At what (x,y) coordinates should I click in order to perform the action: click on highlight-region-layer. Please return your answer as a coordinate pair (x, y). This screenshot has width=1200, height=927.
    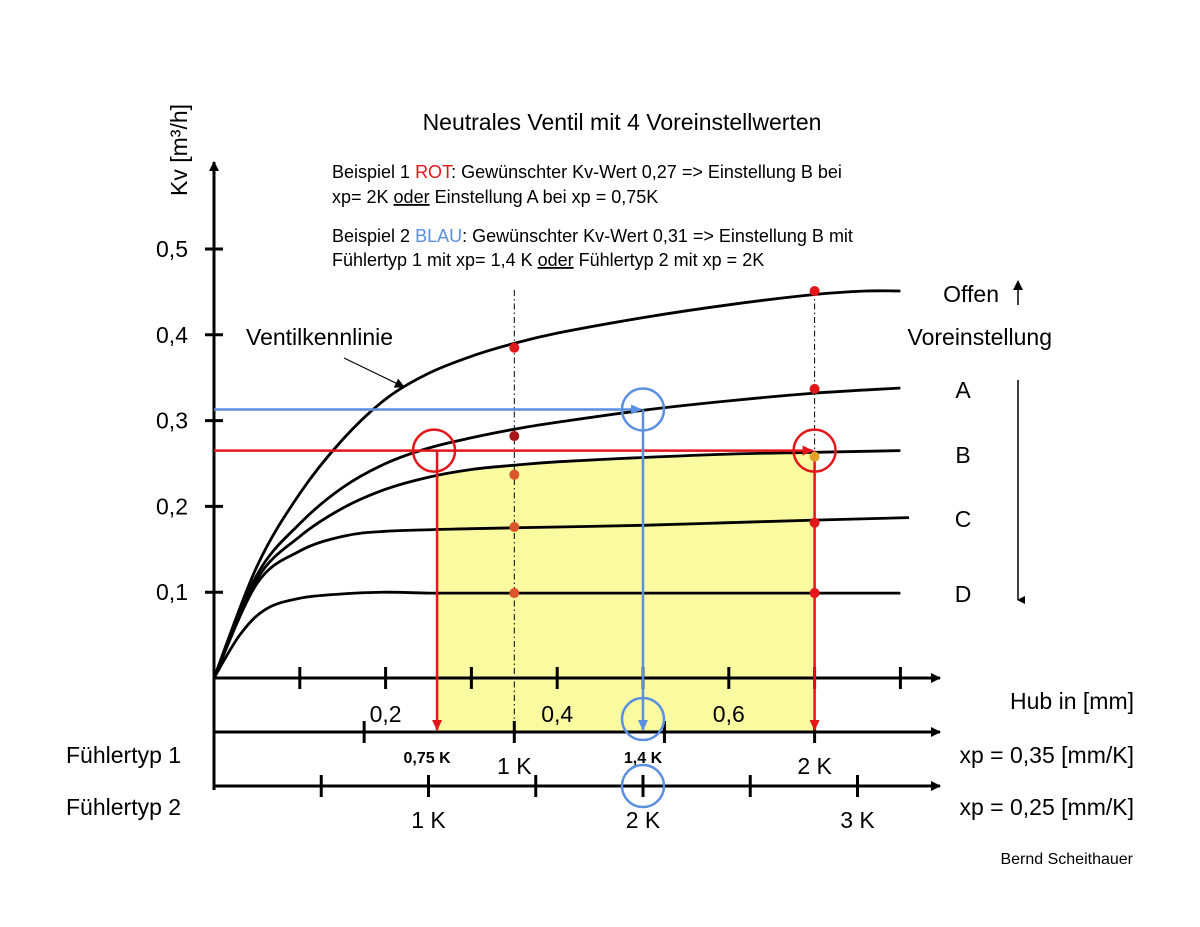
    Looking at the image, I should click on (626, 591).